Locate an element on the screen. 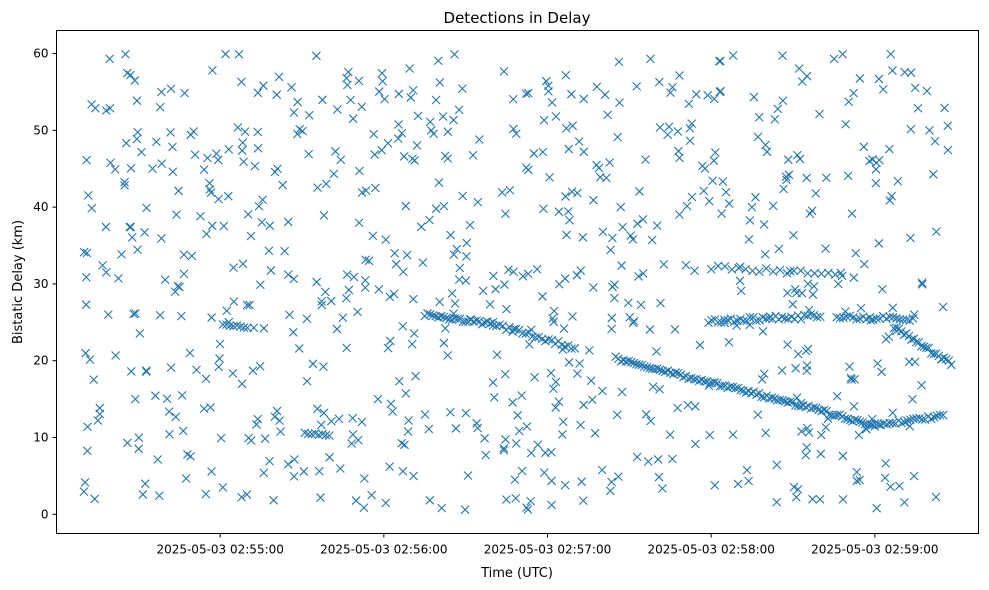  y-tick-label: 20 is located at coordinates (40, 361).